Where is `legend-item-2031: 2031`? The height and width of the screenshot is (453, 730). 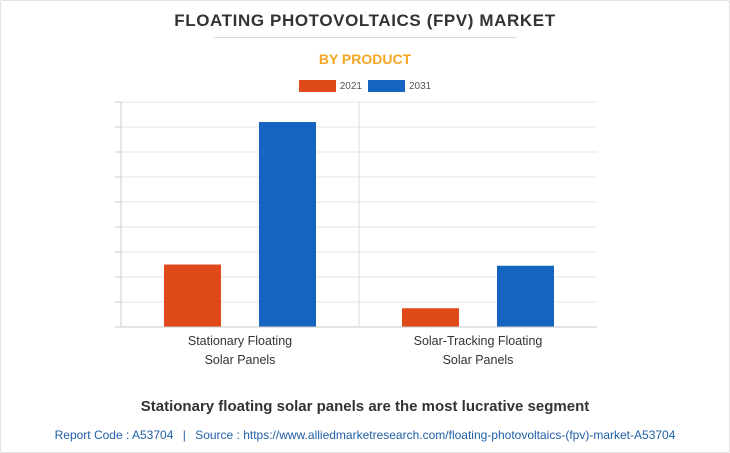 legend-item-2031: 2031 is located at coordinates (399, 86).